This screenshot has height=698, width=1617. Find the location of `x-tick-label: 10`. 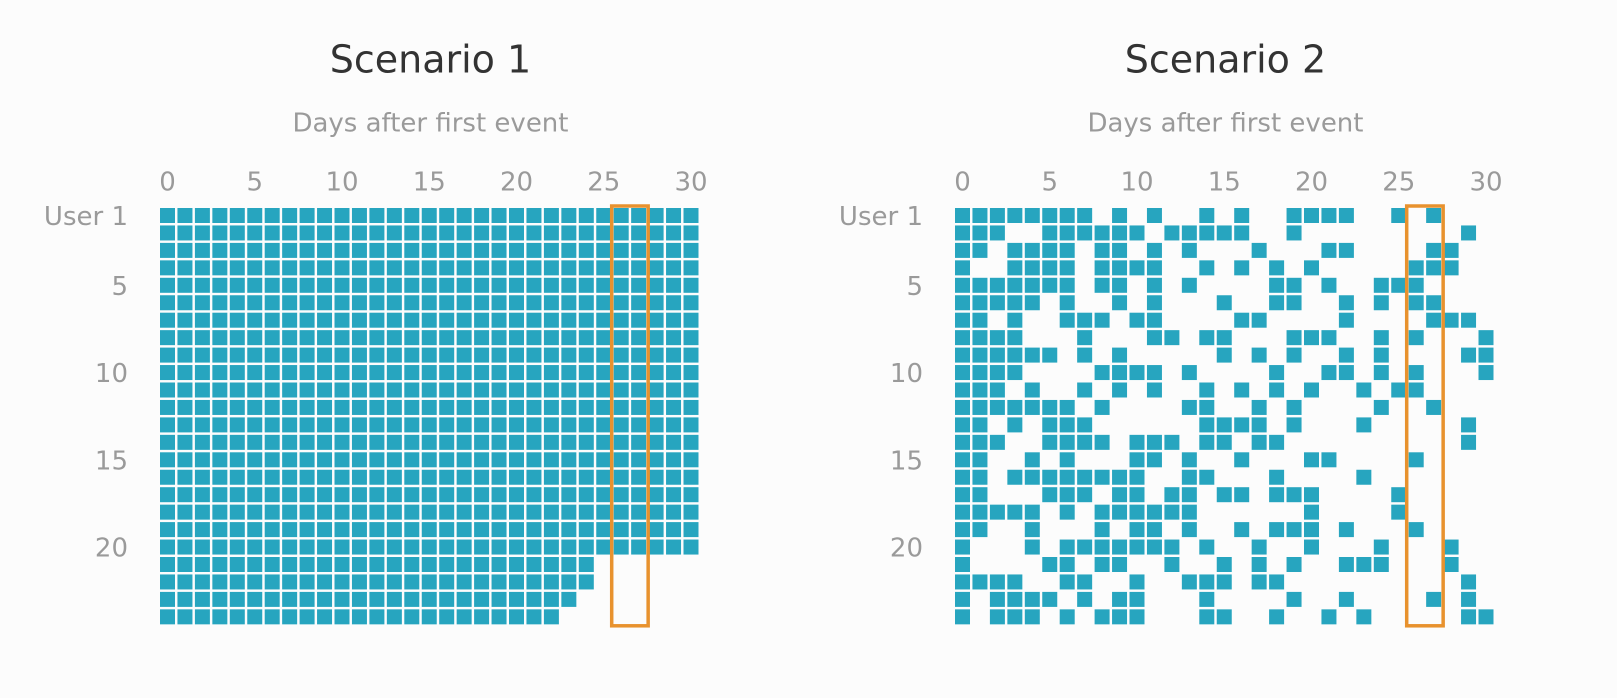

x-tick-label: 10 is located at coordinates (341, 183).